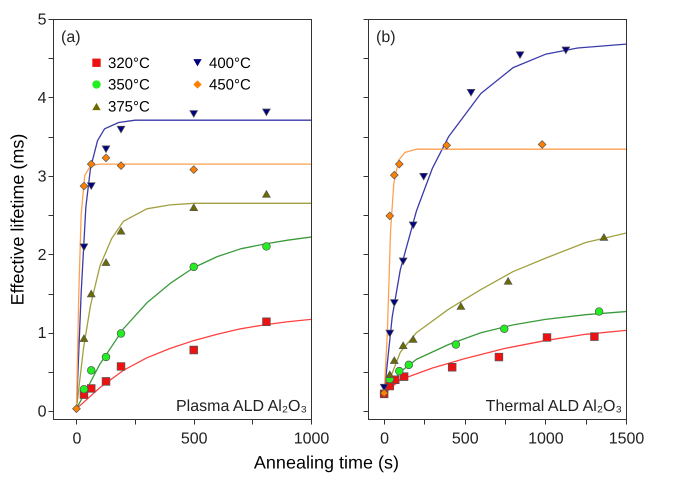  What do you see at coordinates (326, 462) in the screenshot?
I see `x-axis-title: Annealing time (s)` at bounding box center [326, 462].